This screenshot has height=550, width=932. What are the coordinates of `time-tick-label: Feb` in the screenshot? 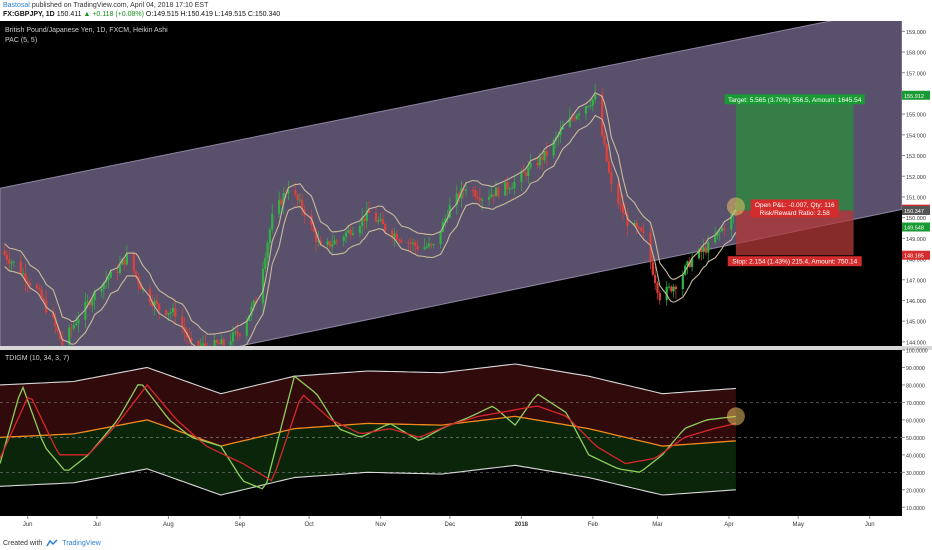 It's located at (593, 525).